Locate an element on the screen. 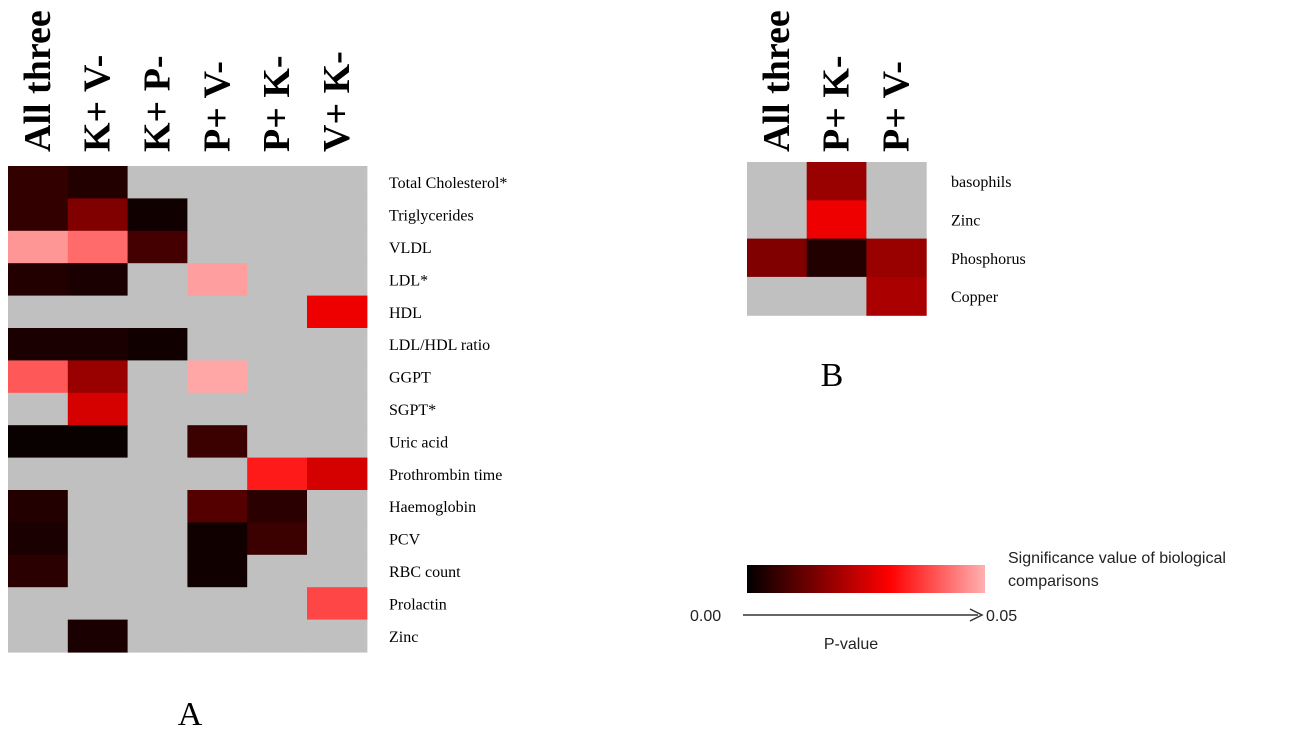  row-label: VLDL is located at coordinates (410, 248).